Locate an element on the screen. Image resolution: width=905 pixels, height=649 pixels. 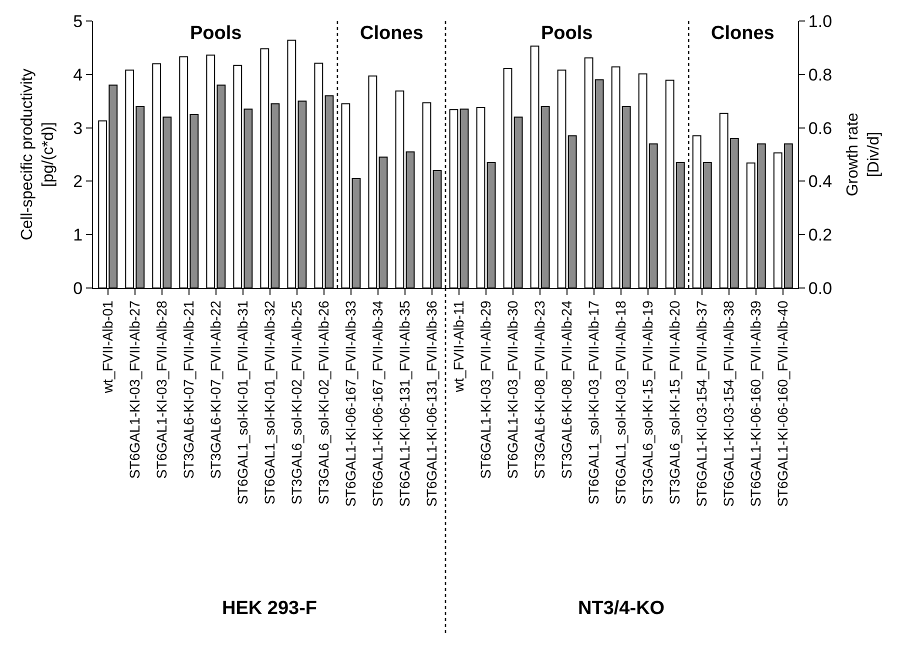
y-tick-label: 1 is located at coordinates (78, 235).